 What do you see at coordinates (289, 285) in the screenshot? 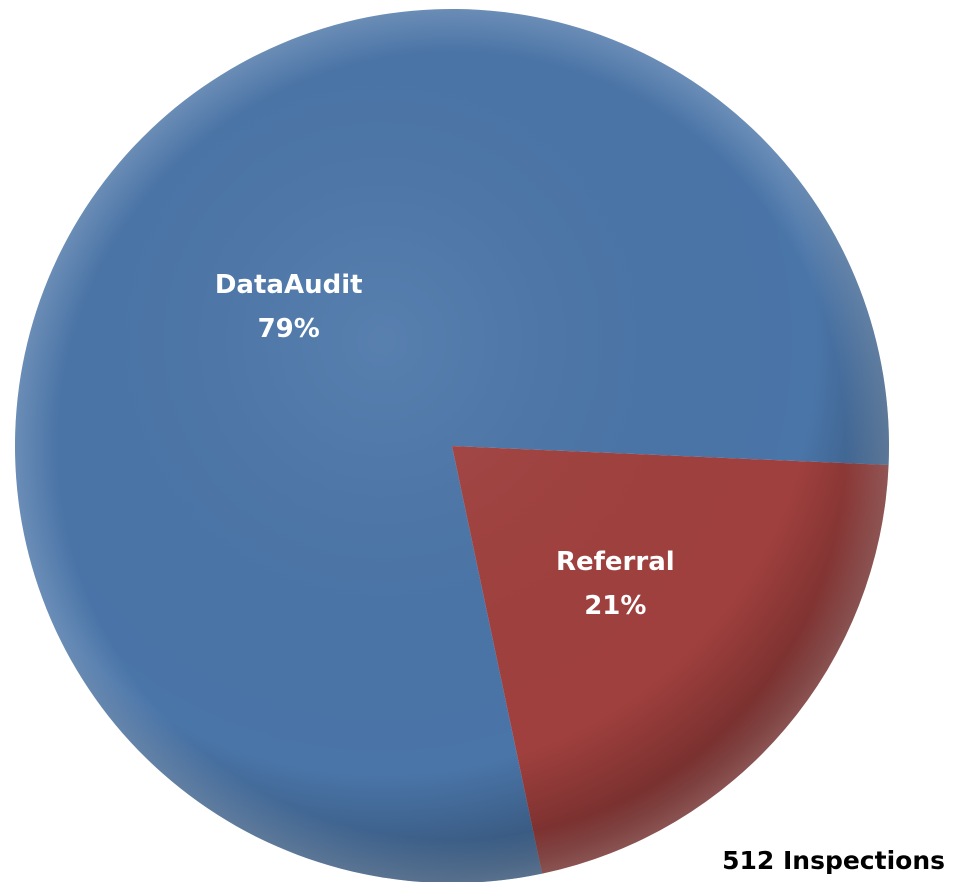
I see `slice-category-label: DataAudit` at bounding box center [289, 285].